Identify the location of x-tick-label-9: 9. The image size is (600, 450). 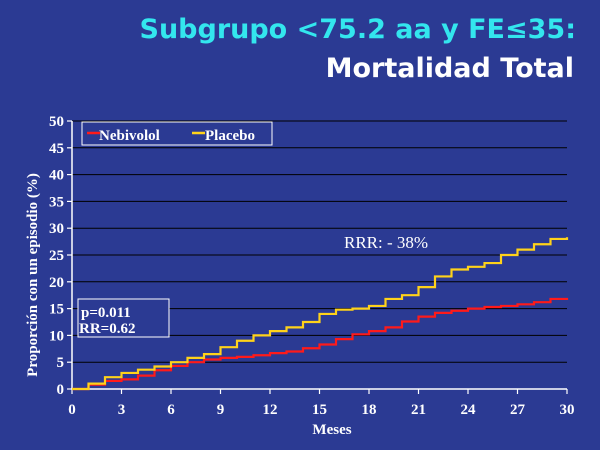
(221, 410).